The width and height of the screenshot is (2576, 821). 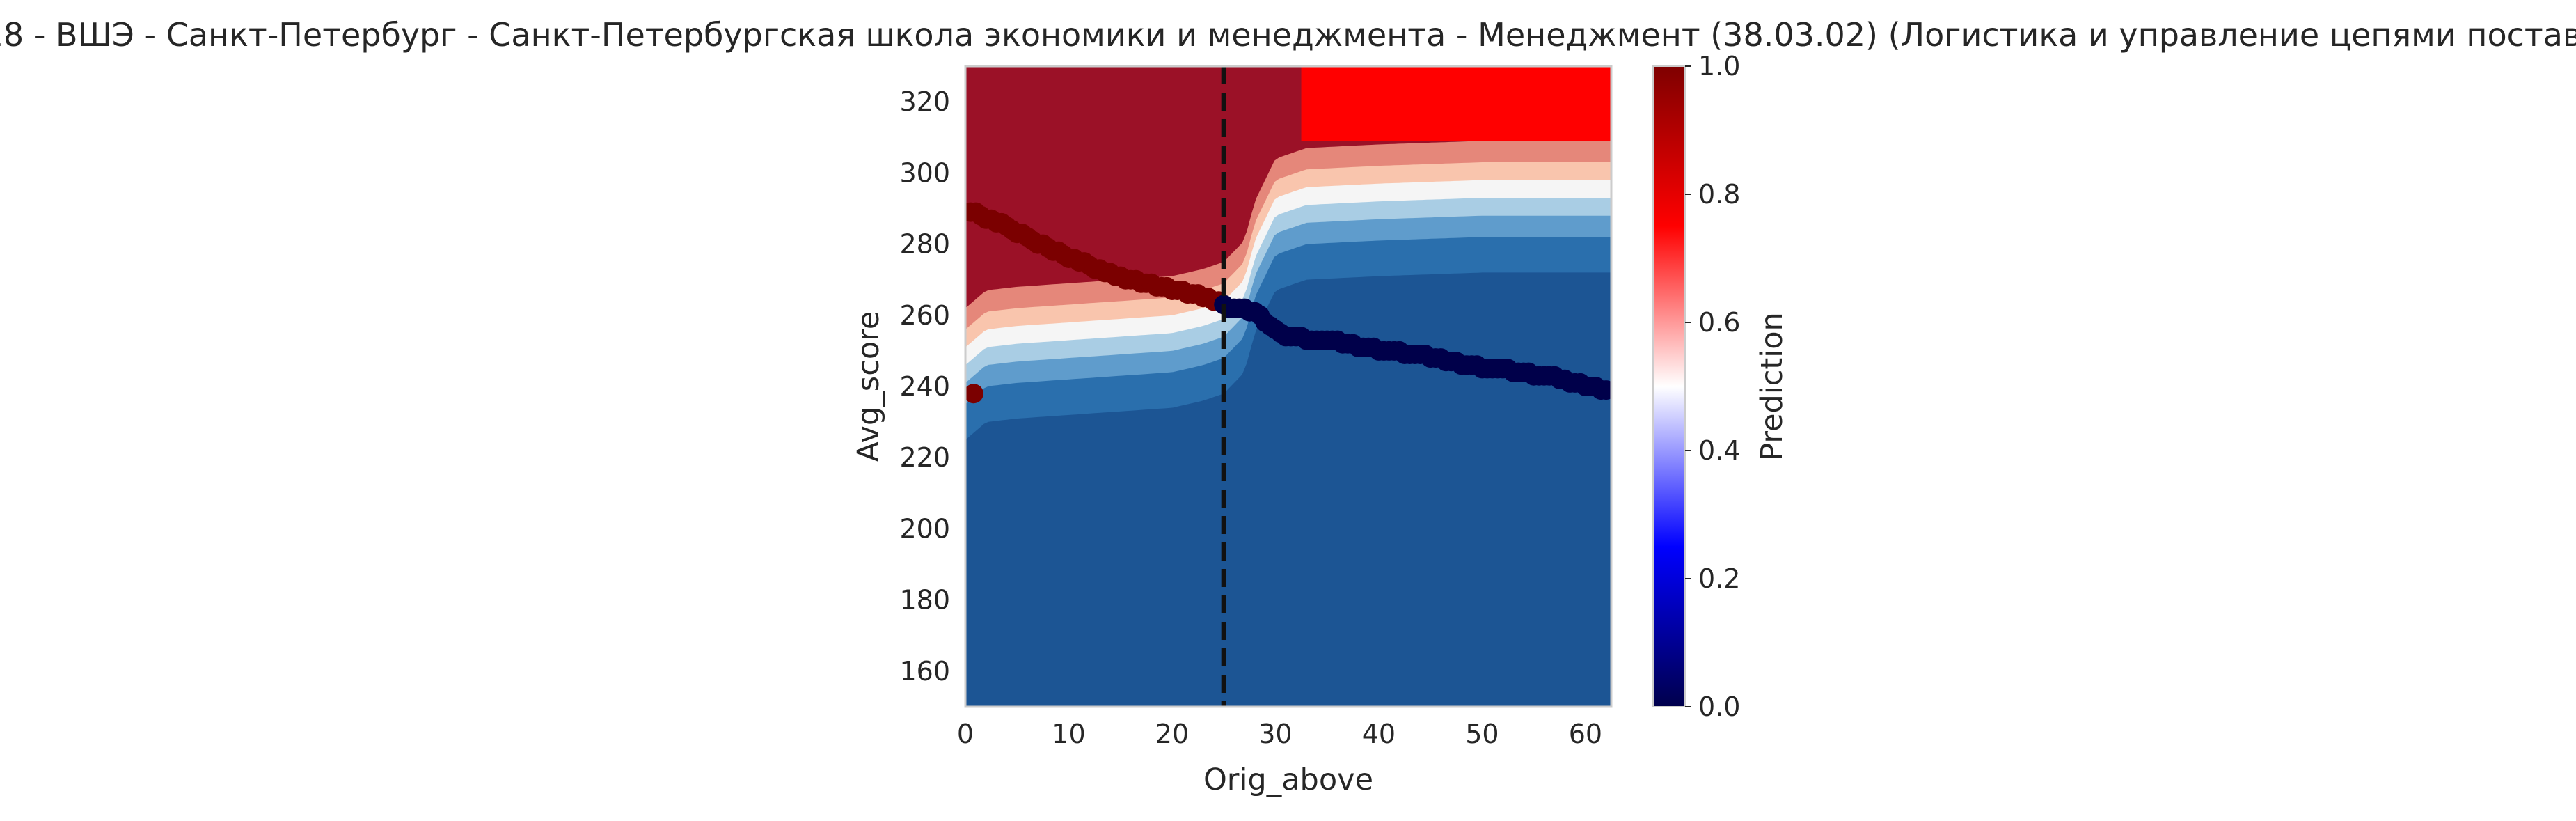 What do you see at coordinates (924, 315) in the screenshot?
I see `y-tick-label: 260` at bounding box center [924, 315].